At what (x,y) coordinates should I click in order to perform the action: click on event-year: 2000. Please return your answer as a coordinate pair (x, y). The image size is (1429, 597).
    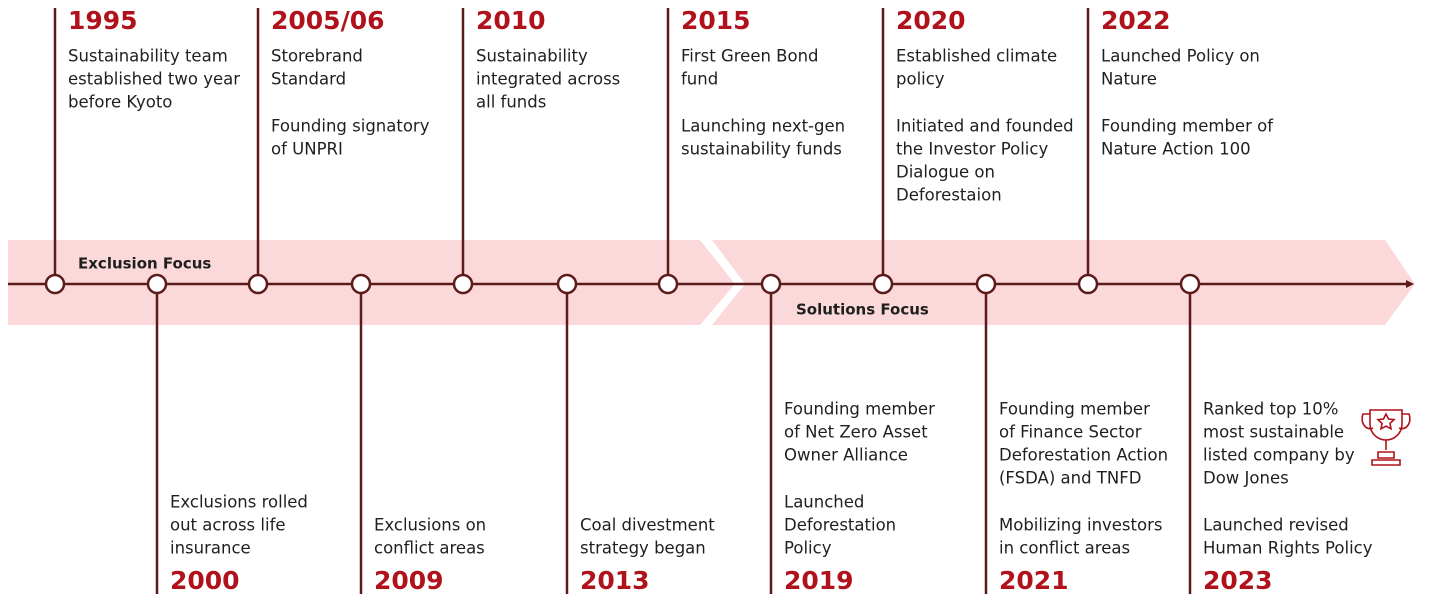
    Looking at the image, I should click on (205, 580).